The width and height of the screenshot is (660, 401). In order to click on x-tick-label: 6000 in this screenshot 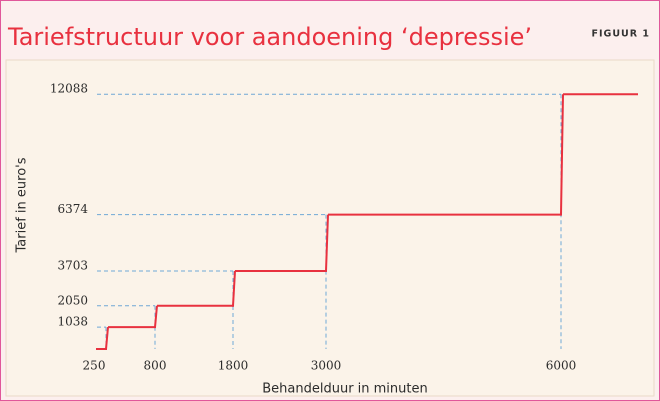, I will do `click(561, 366)`.